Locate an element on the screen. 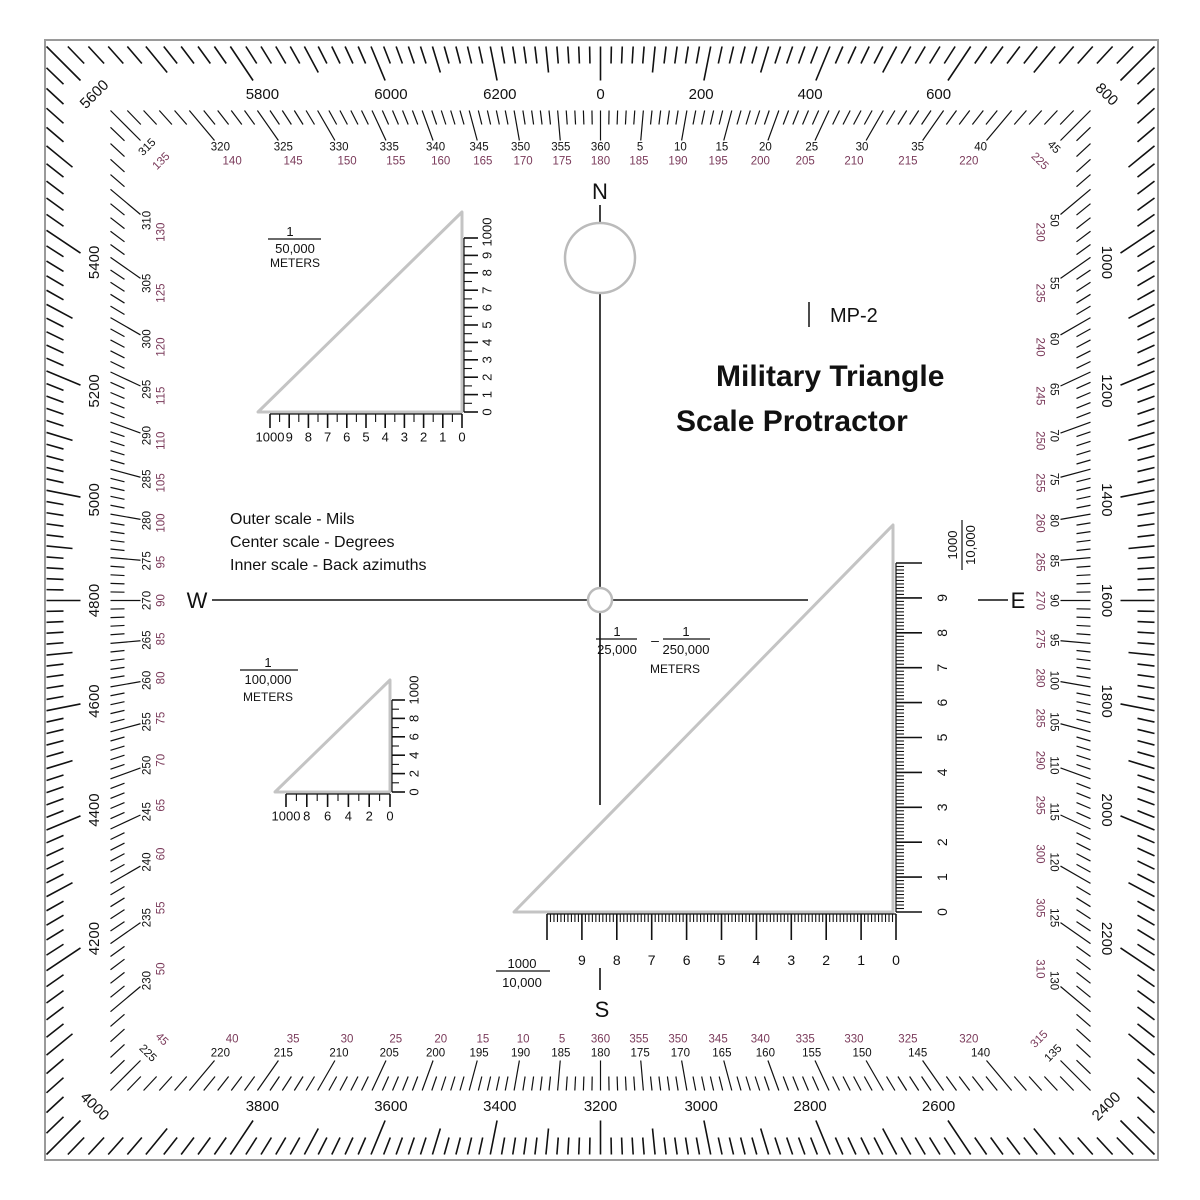 The width and height of the screenshot is (1200, 1200). back-azimuth-label: 235 is located at coordinates (1040, 293).